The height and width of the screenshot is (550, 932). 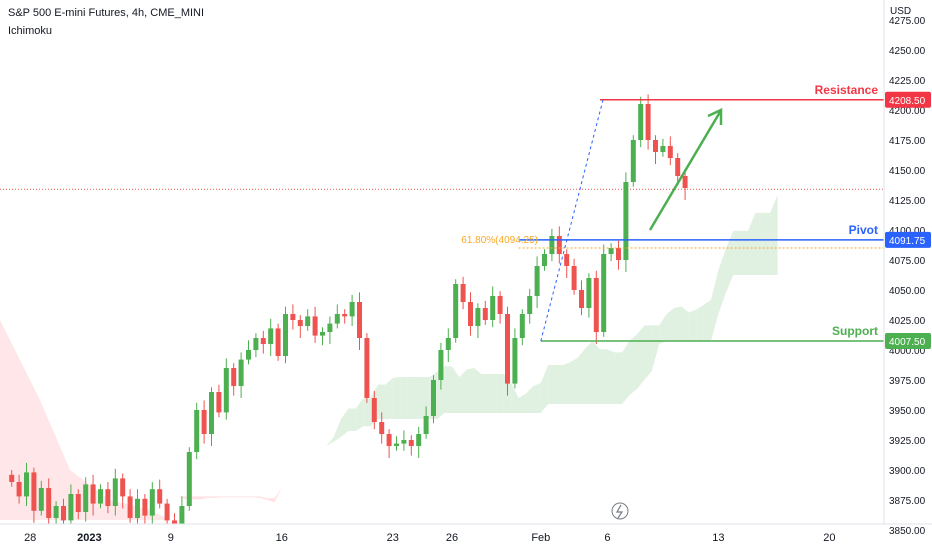 What do you see at coordinates (282, 538) in the screenshot?
I see `x-tick-label: 16` at bounding box center [282, 538].